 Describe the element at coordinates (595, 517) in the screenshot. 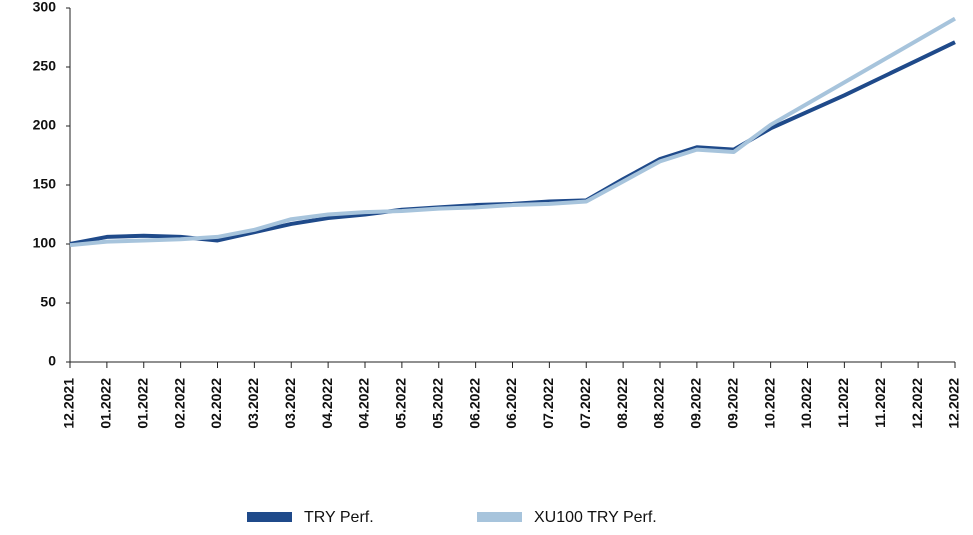

I see `legend-label: XU100 TRY Perf.` at that location.